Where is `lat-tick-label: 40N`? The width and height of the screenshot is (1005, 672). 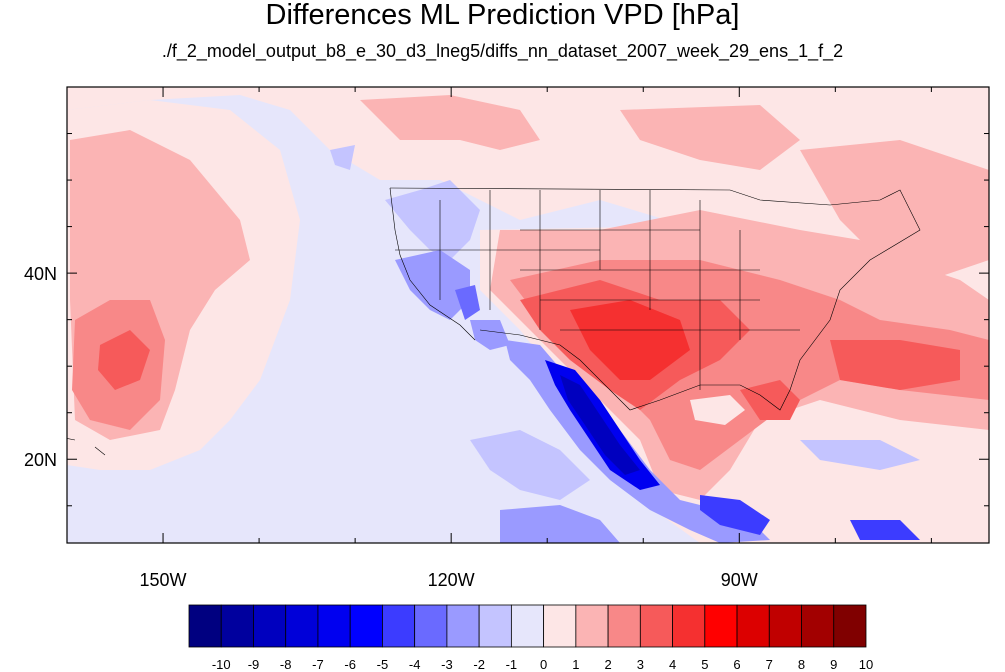 lat-tick-label: 40N is located at coordinates (40, 274).